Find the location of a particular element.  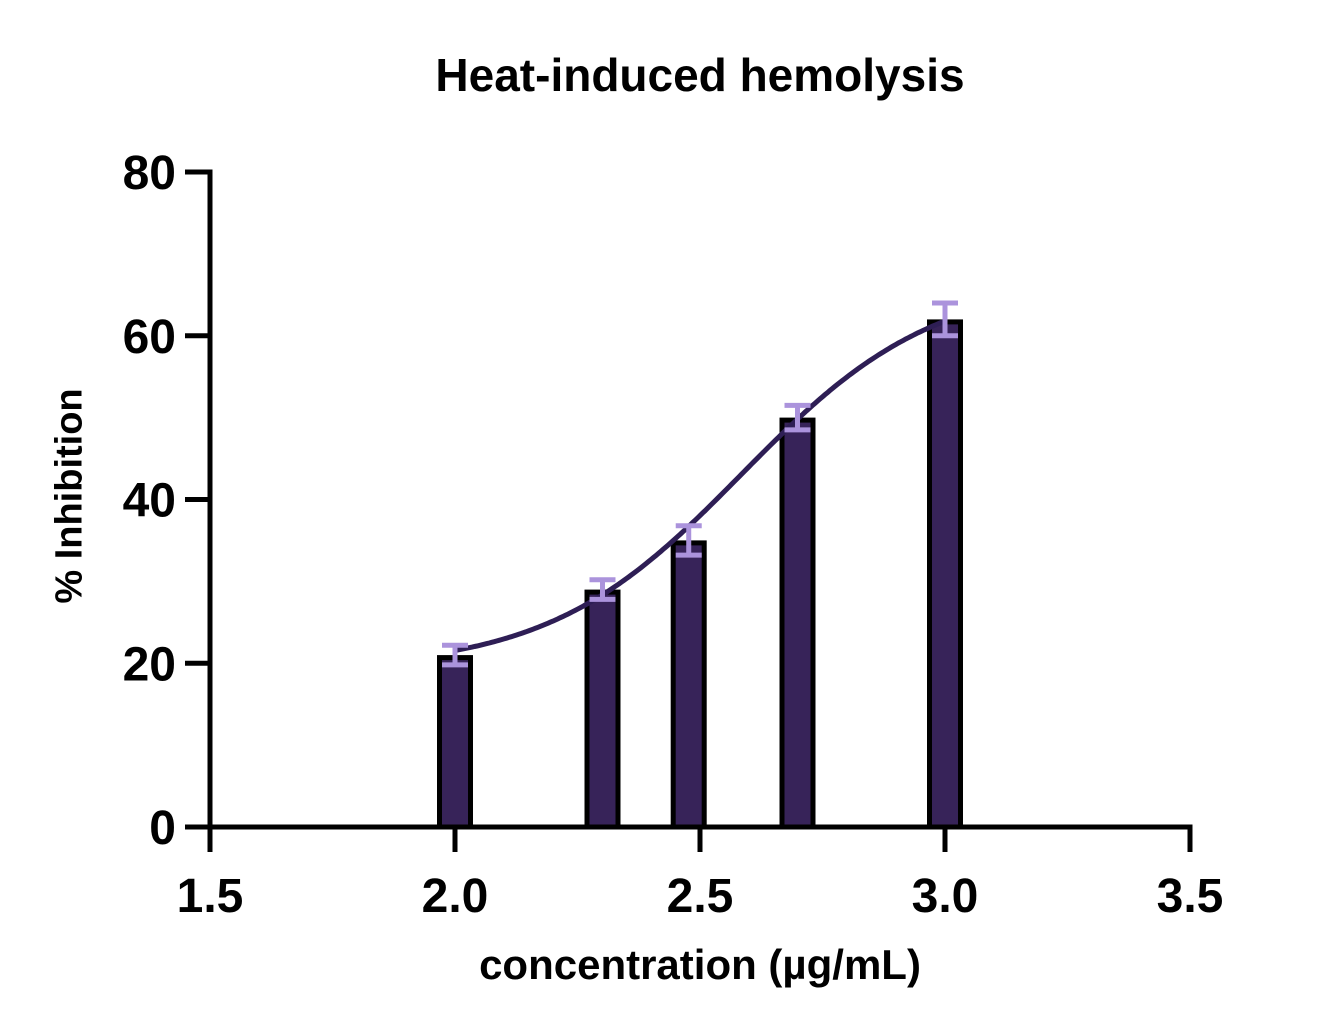

y-tick-label: 80 is located at coordinates (149, 173).